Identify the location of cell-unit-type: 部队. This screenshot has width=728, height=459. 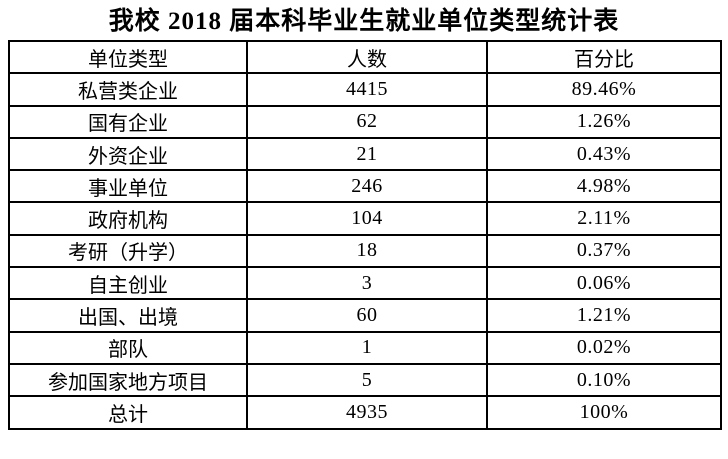
(128, 347).